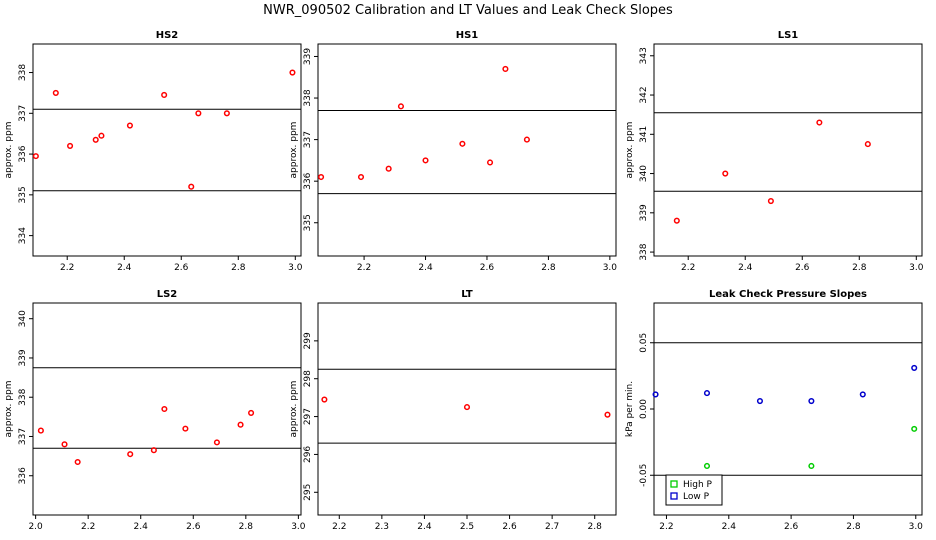 This screenshot has height=540, width=936. What do you see at coordinates (698, 485) in the screenshot?
I see `legend-label: High P` at bounding box center [698, 485].